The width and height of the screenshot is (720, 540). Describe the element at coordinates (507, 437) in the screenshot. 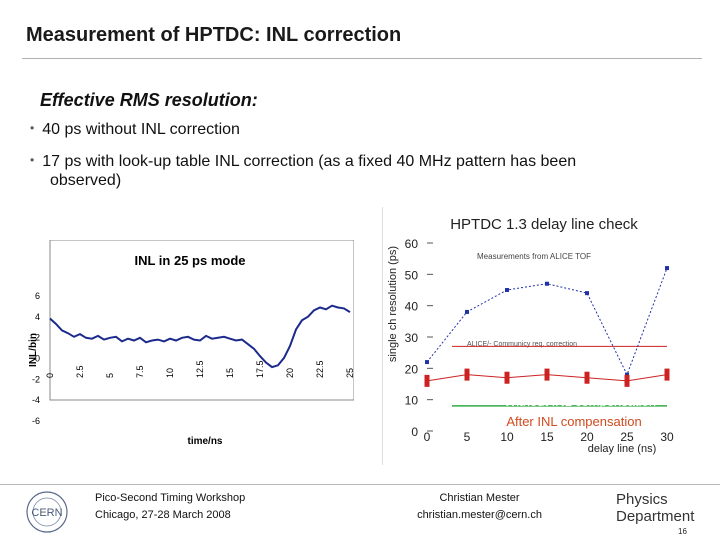

I see `delay-x-tick-label: 10` at that location.